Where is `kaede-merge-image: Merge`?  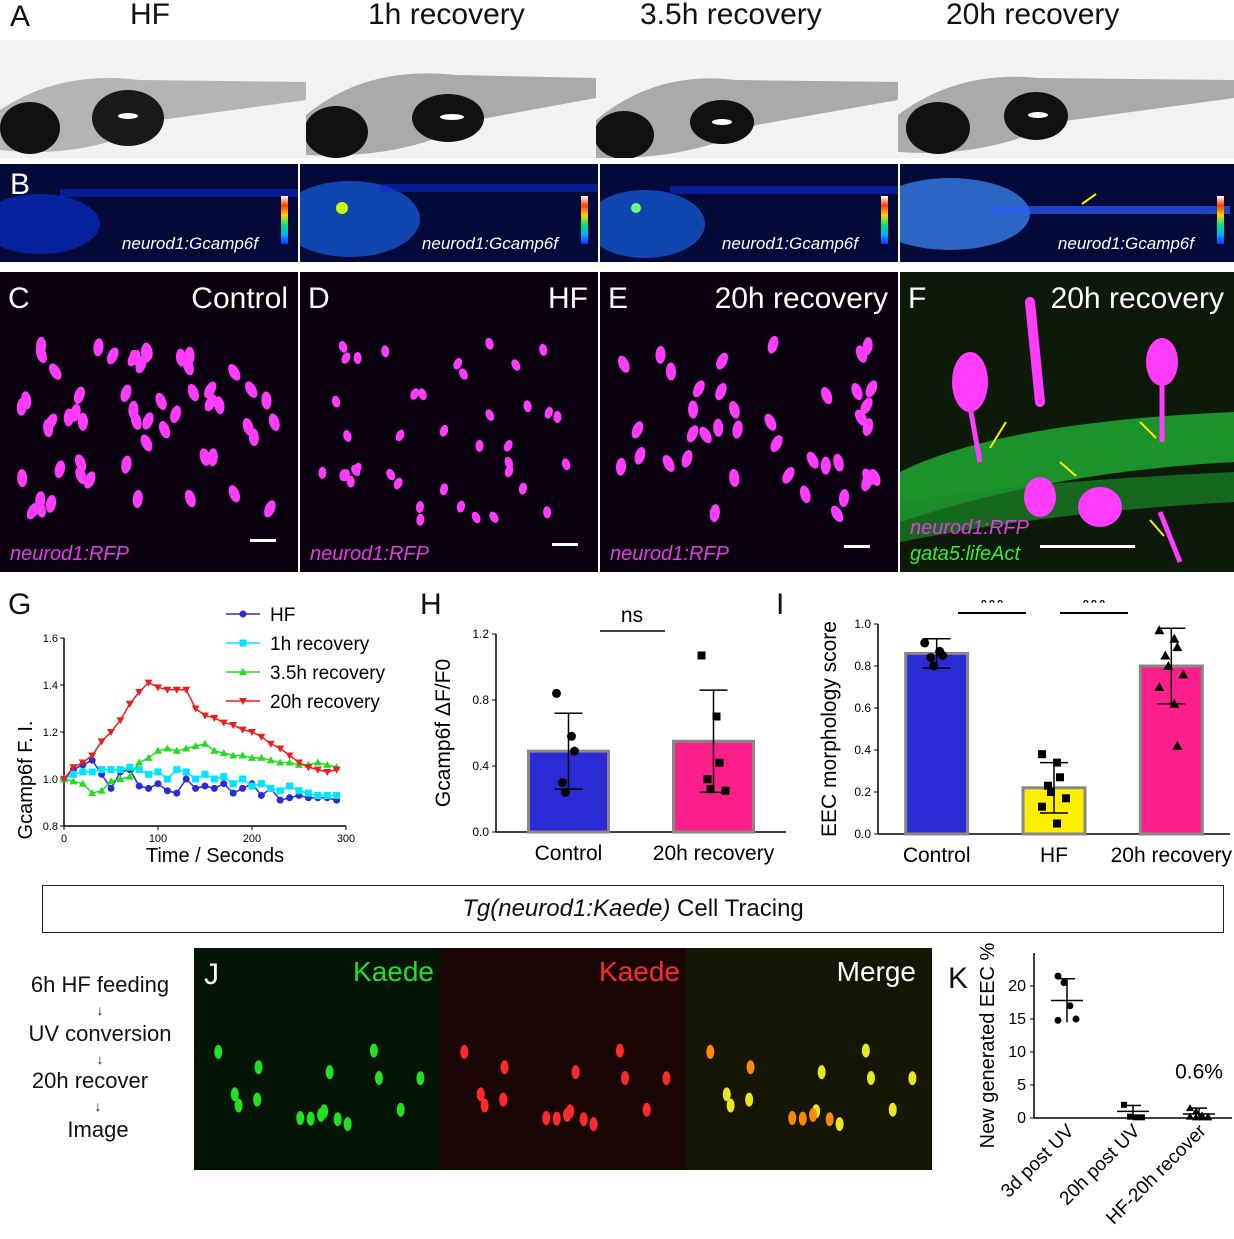 kaede-merge-image: Merge is located at coordinates (809, 1059).